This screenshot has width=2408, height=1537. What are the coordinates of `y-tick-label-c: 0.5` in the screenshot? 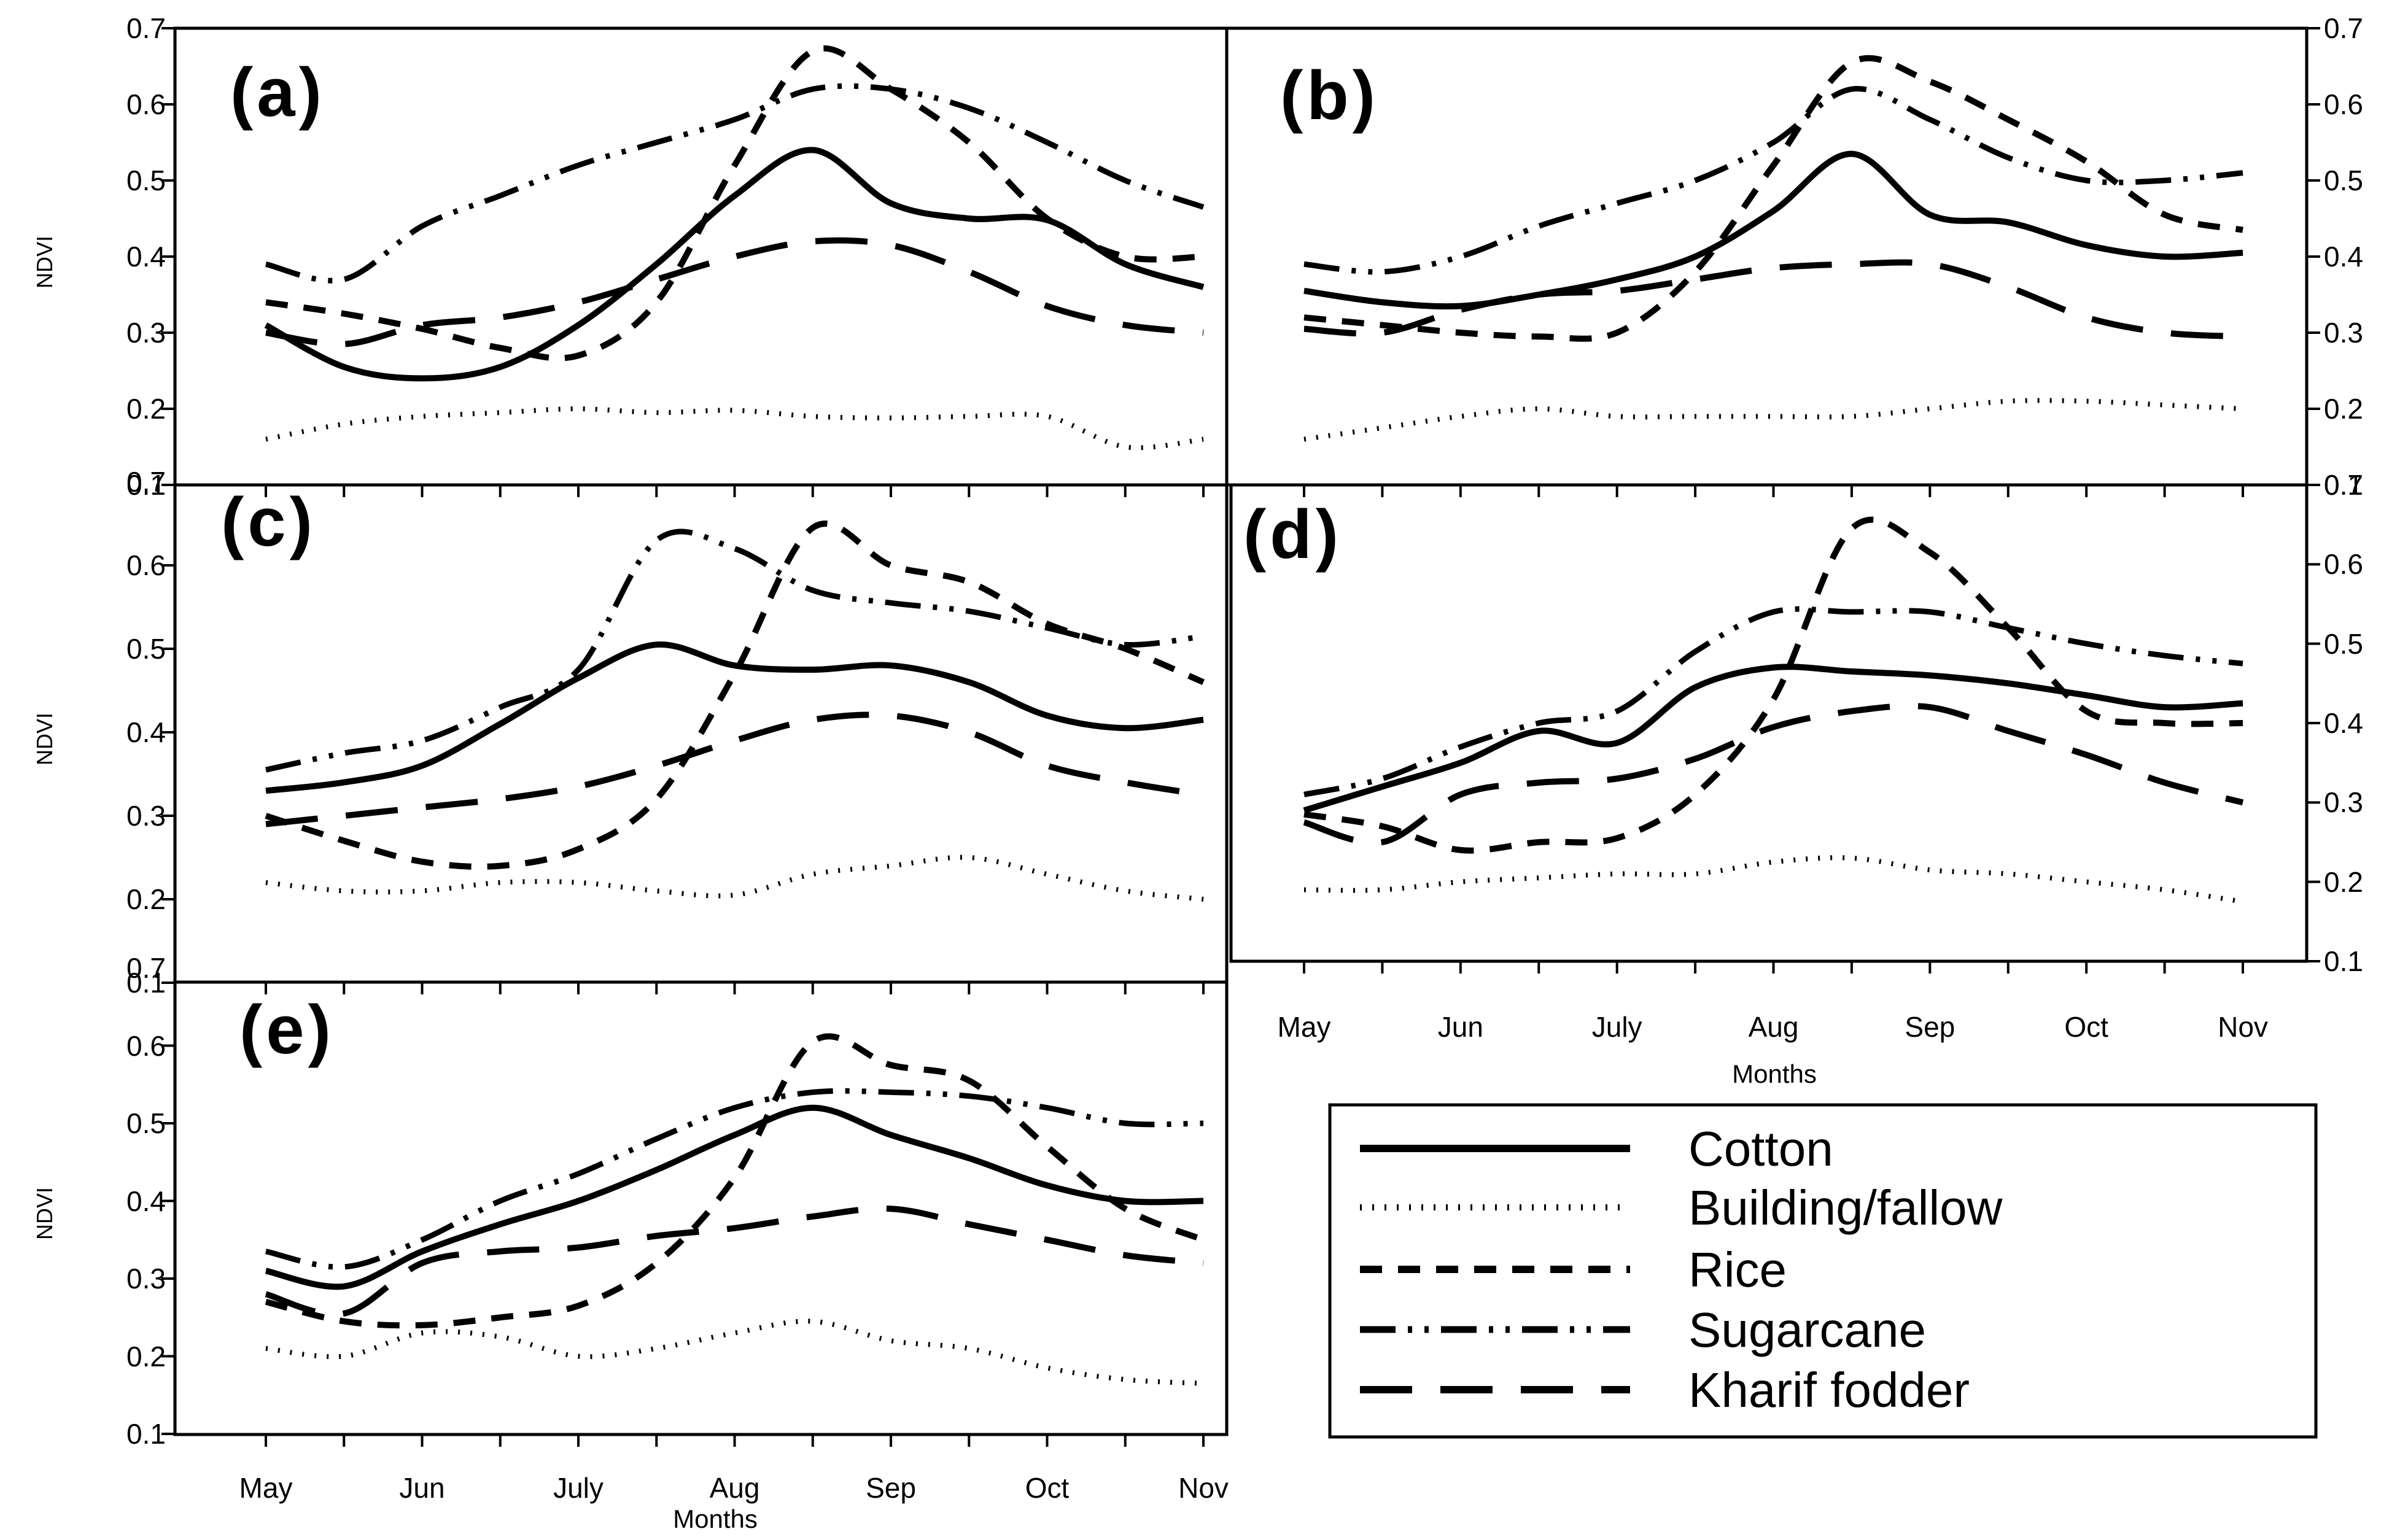 It's located at (146, 649).